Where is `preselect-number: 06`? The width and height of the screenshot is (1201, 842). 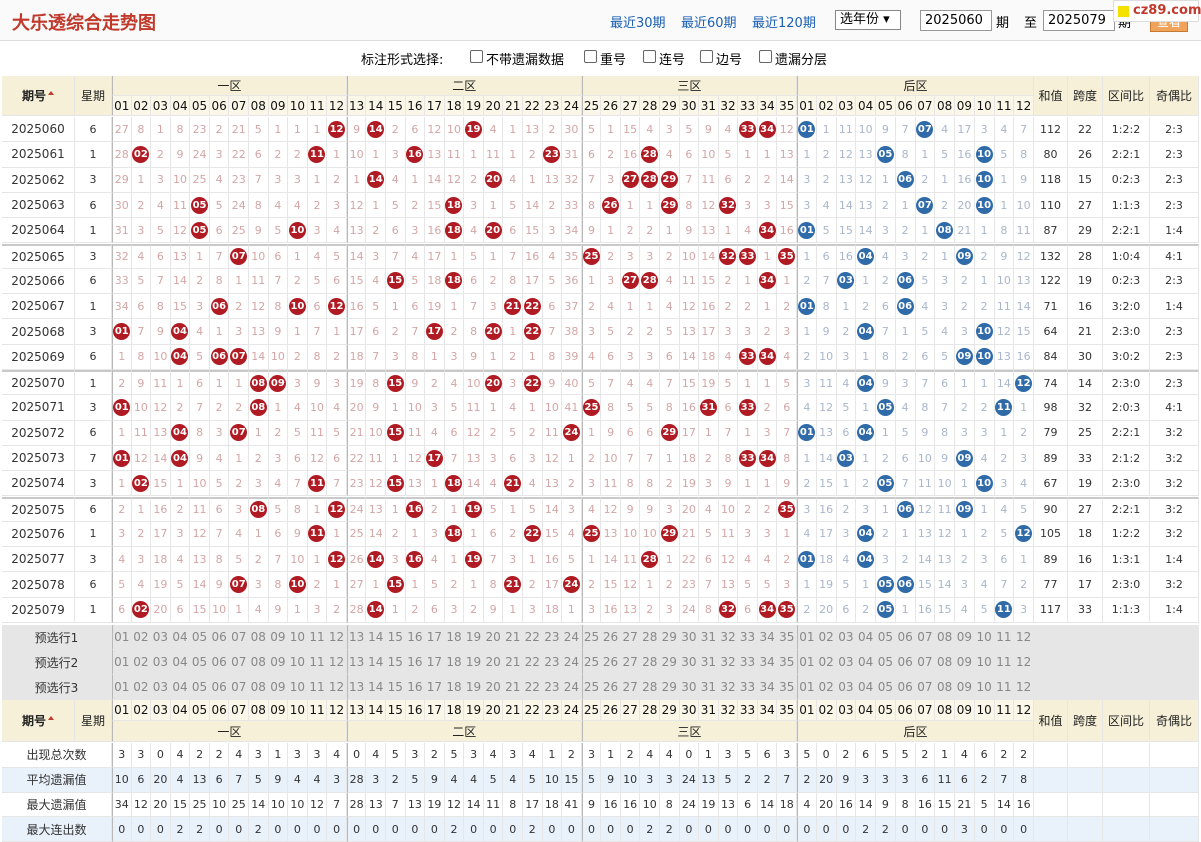 preselect-number: 06 is located at coordinates (219, 687).